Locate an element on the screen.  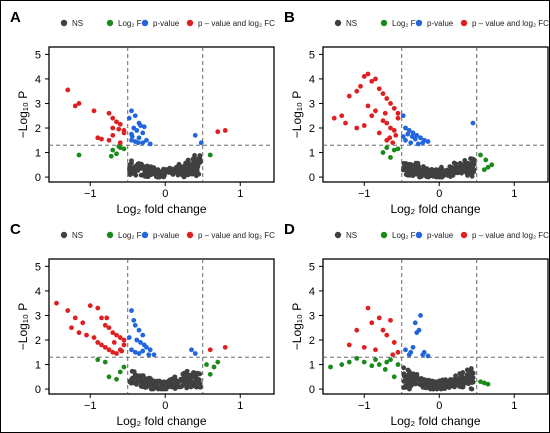
x-tick-label: 0 is located at coordinates (439, 406).